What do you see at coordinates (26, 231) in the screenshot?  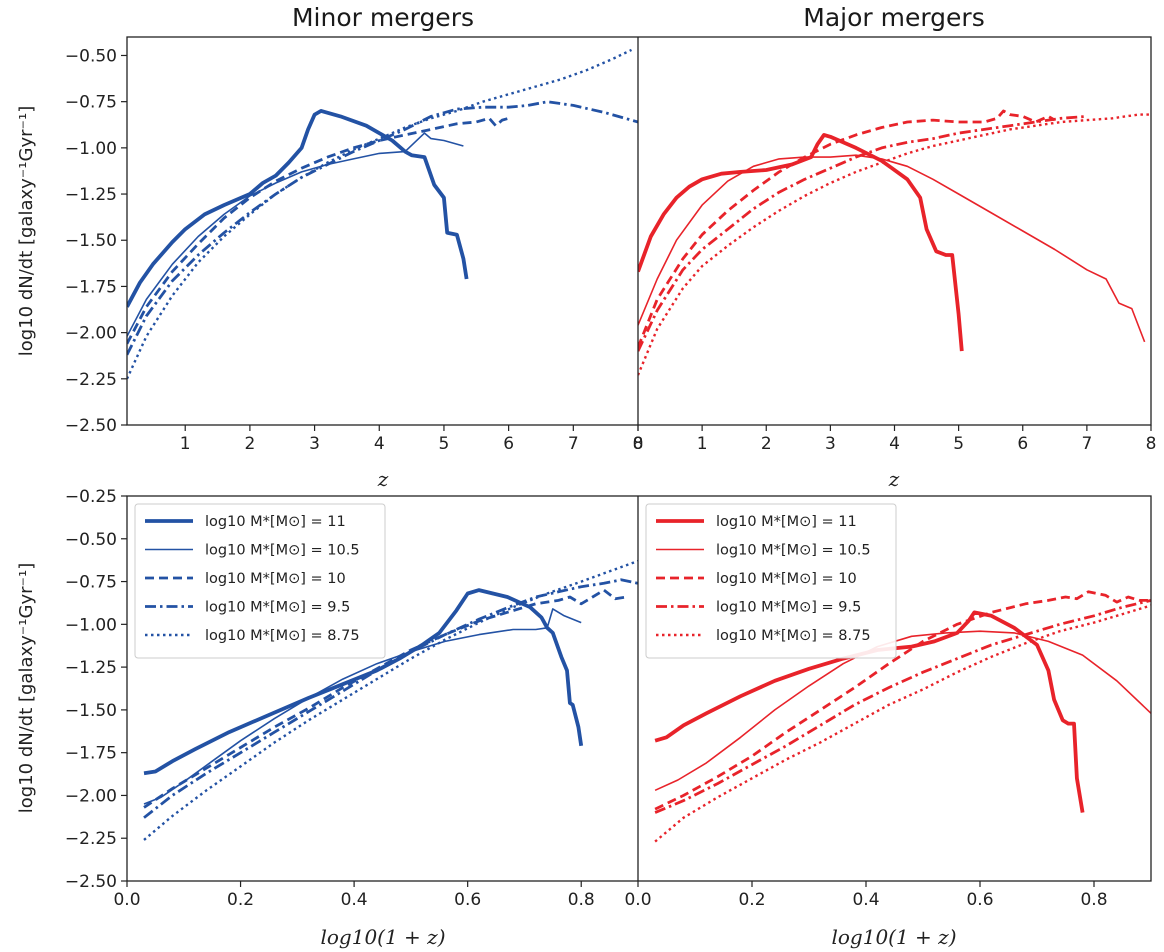 I see `y-axis-label-top: log10 dN/dt [galaxy⁻¹Gyr⁻¹]` at bounding box center [26, 231].